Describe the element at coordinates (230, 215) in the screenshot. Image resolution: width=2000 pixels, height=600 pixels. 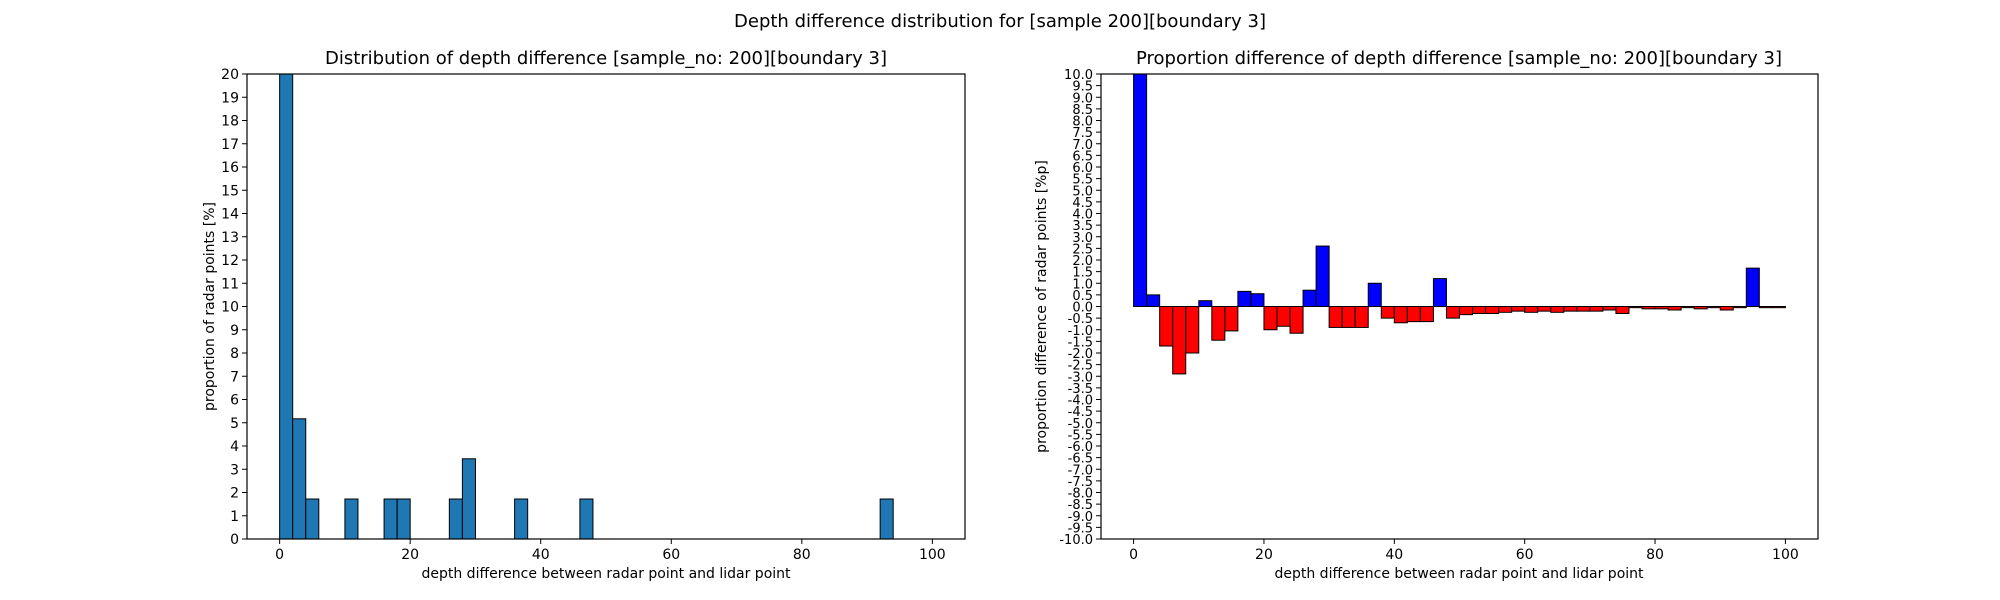
I see `left-chart-y-tick-label: 14` at that location.